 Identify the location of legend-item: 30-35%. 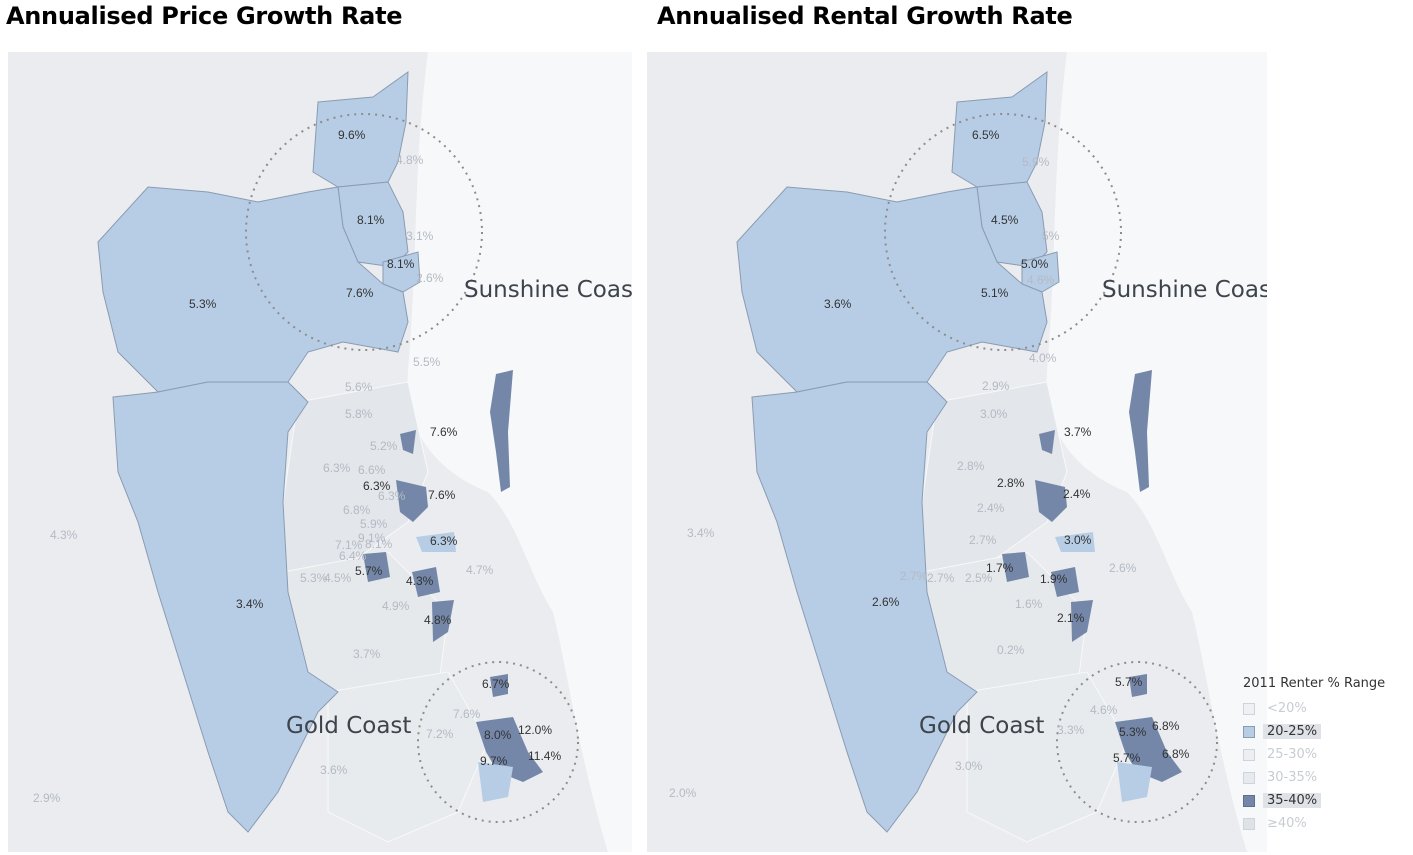
(1327, 777).